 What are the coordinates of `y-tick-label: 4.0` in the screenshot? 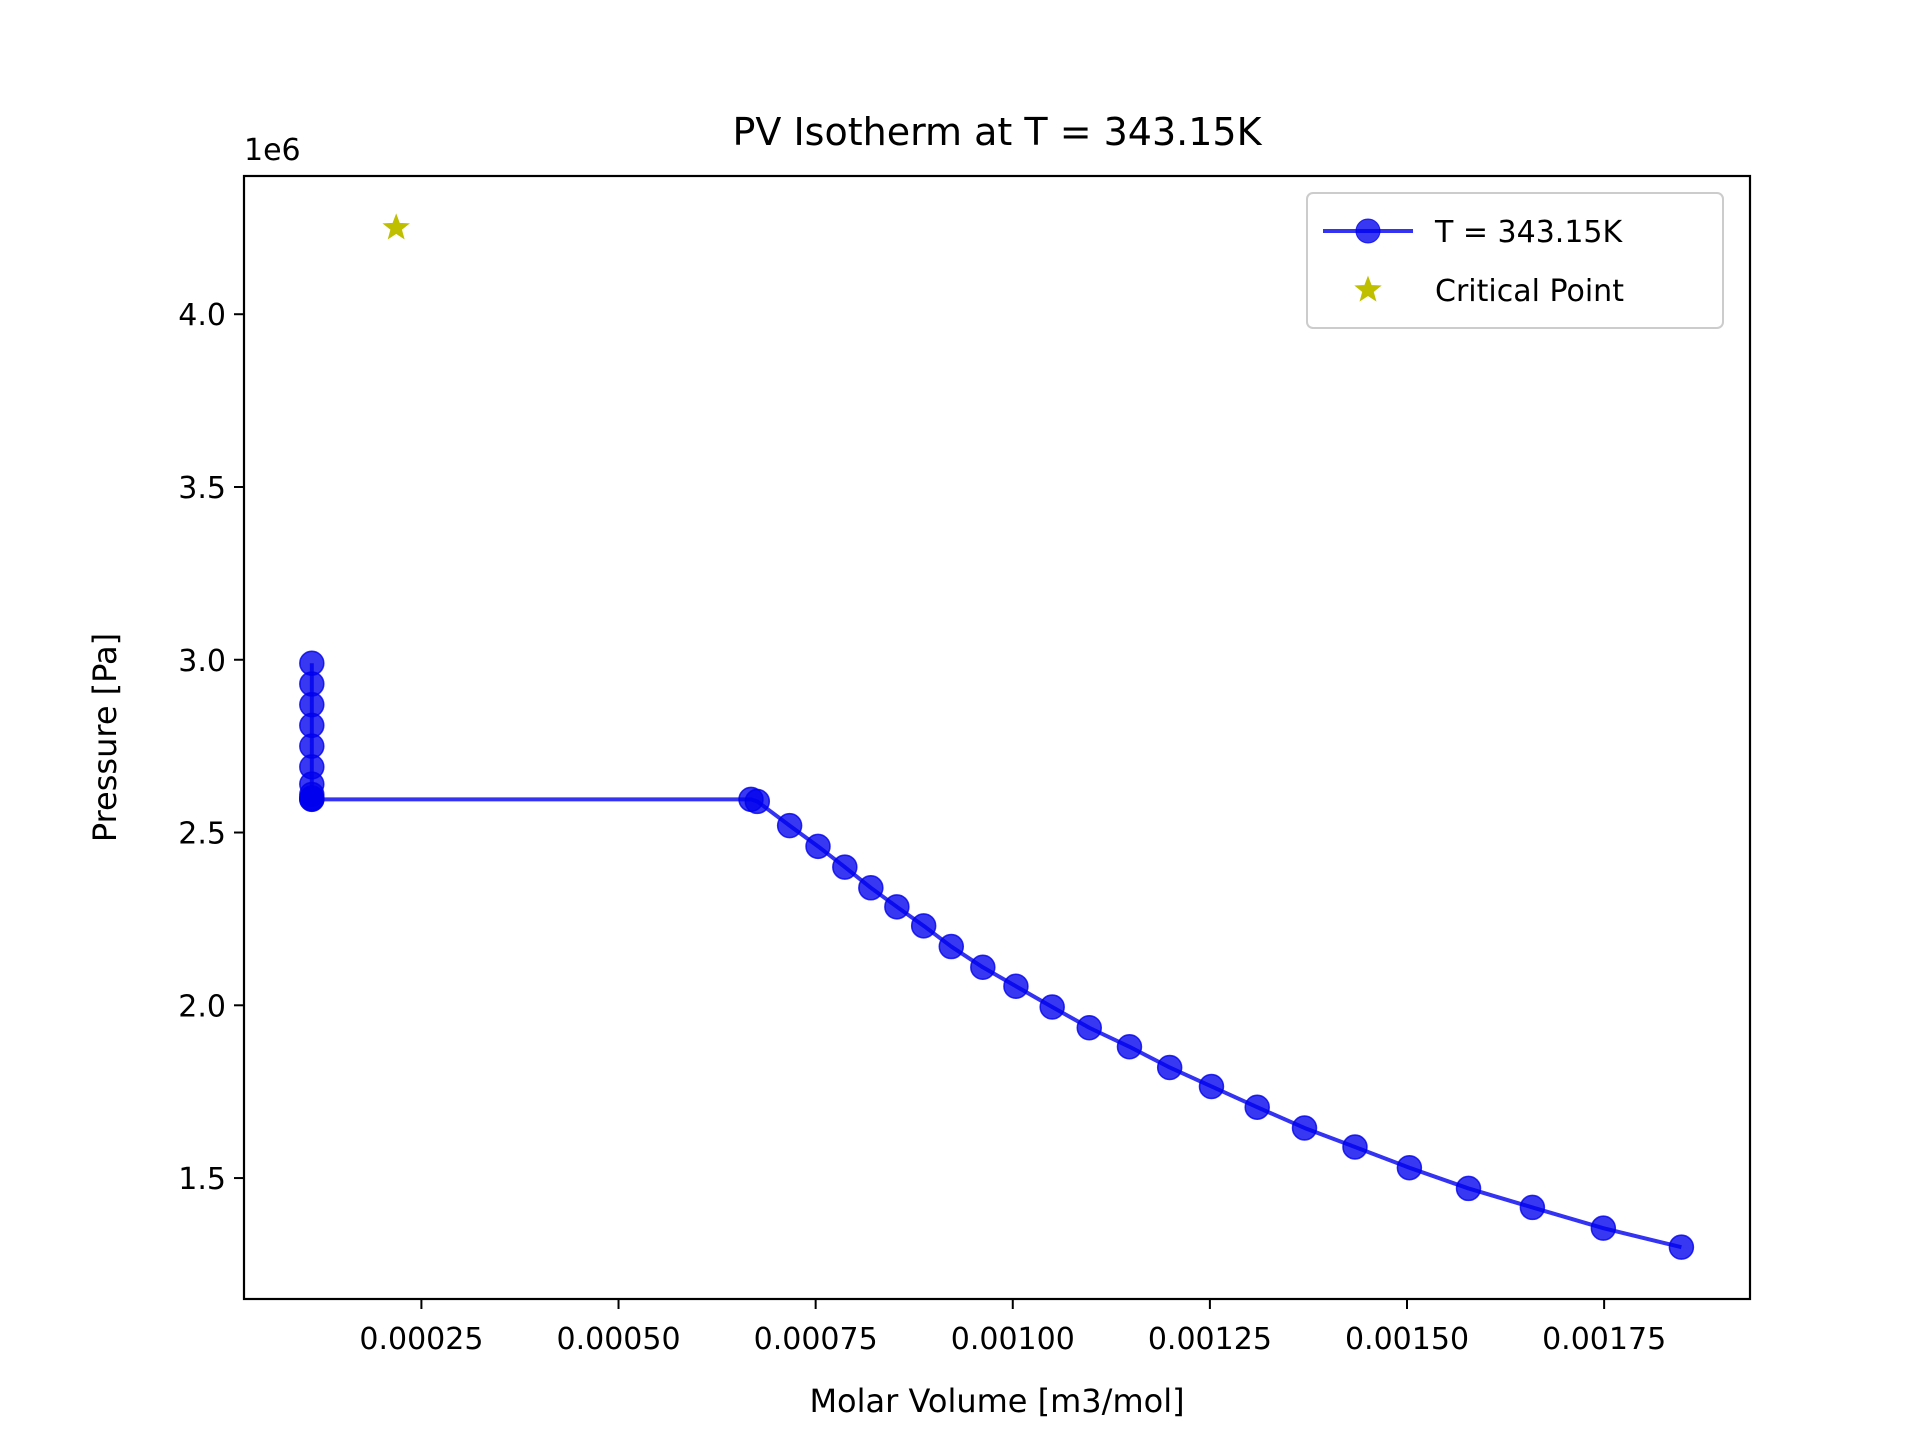 It's located at (202, 315).